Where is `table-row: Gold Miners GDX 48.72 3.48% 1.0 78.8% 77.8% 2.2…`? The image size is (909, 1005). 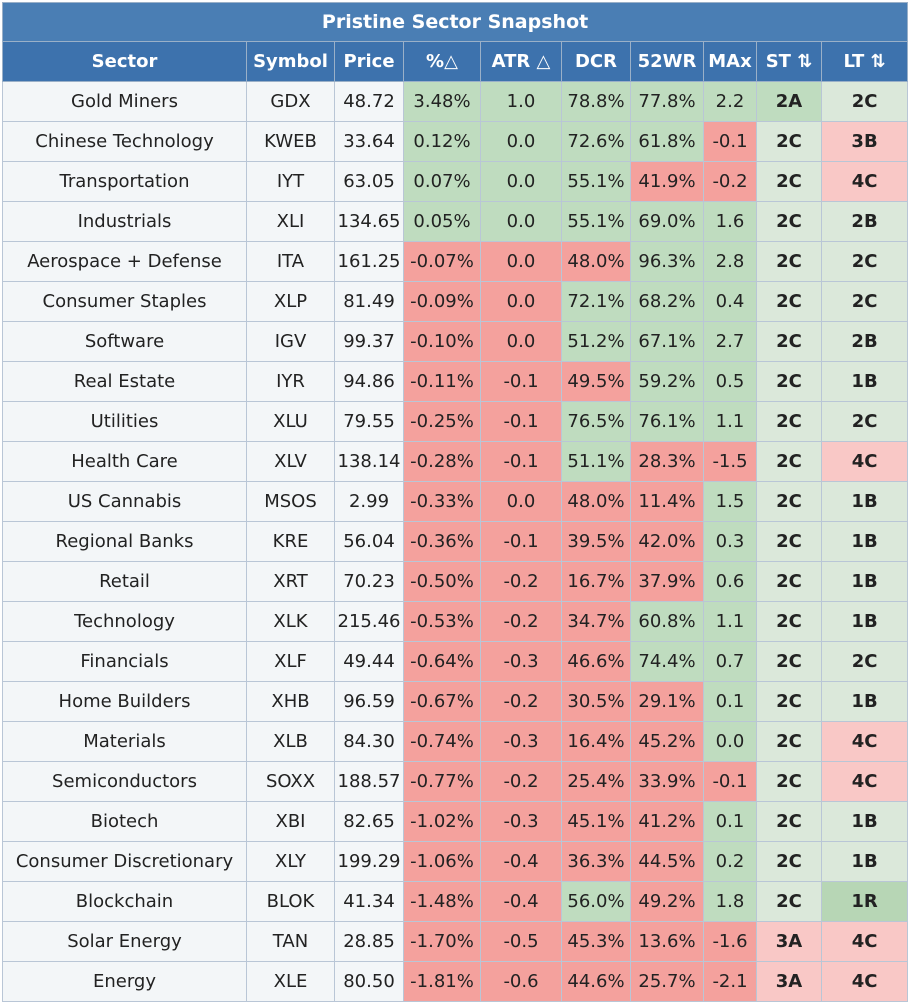 table-row: Gold Miners GDX 48.72 3.48% 1.0 78.8% 77.8% 2.2… is located at coordinates (455, 101).